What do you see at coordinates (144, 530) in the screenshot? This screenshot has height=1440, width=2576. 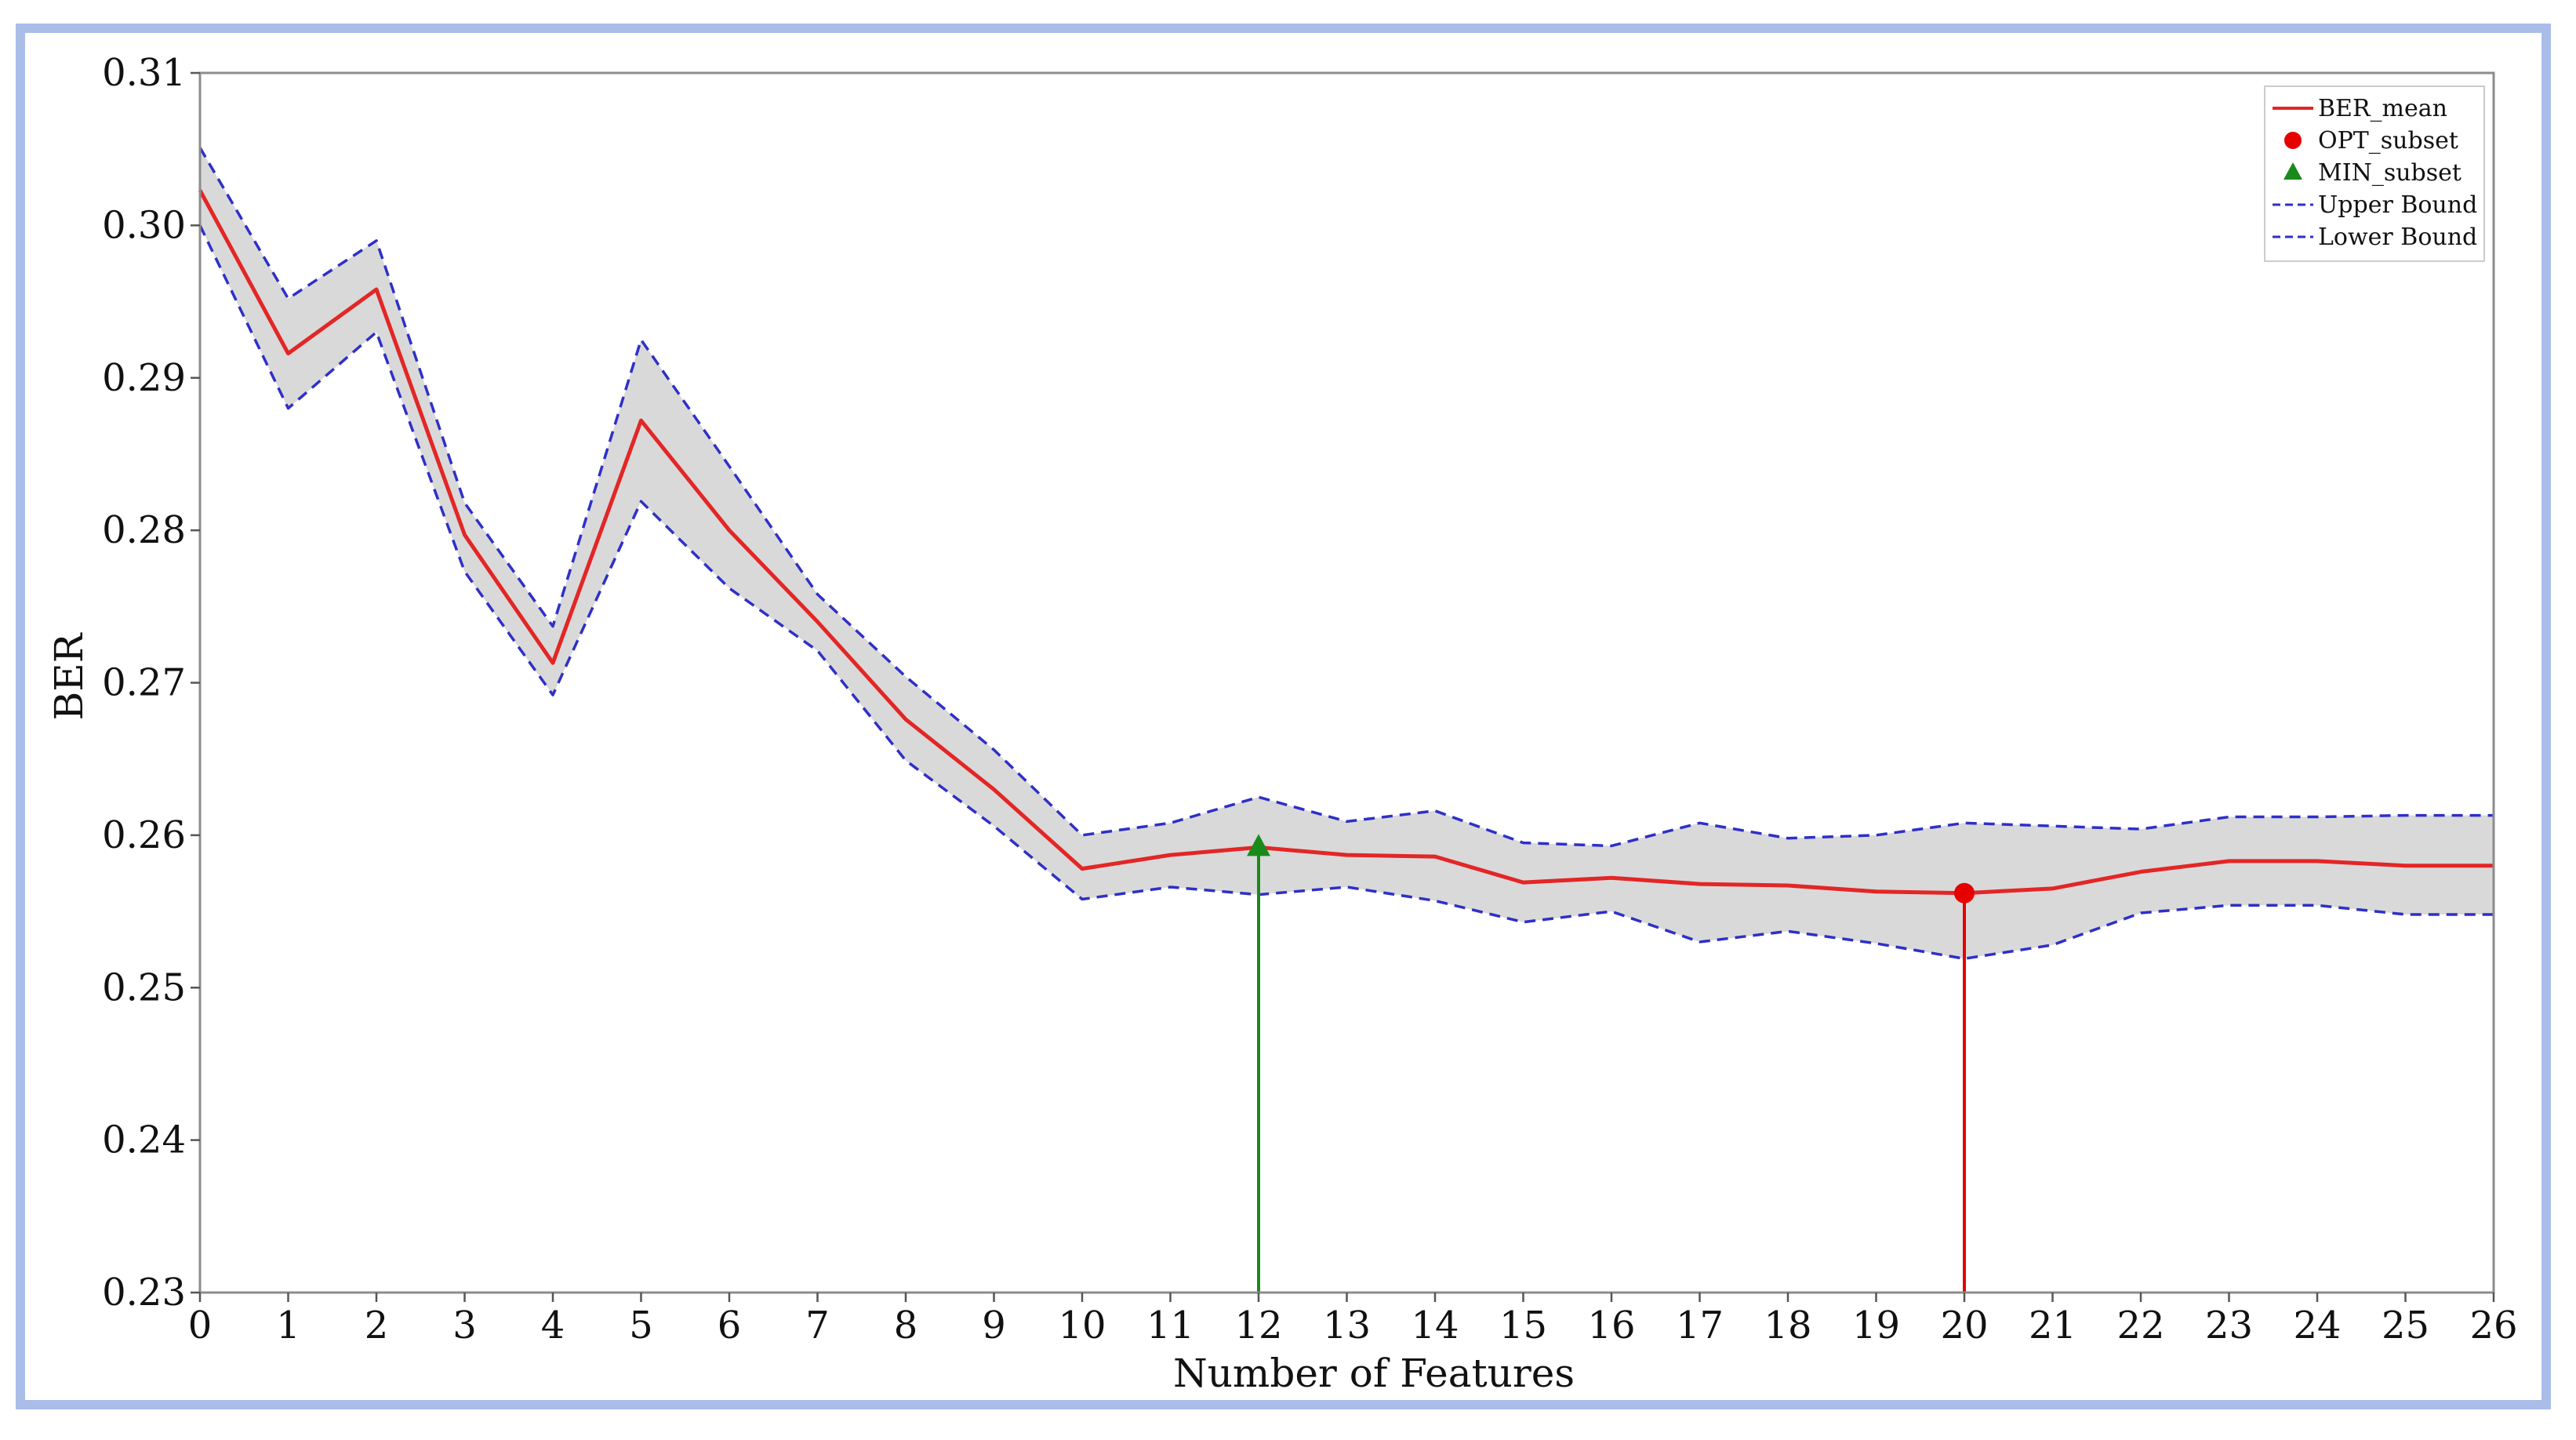 I see `y-tick-label: 0.28` at bounding box center [144, 530].